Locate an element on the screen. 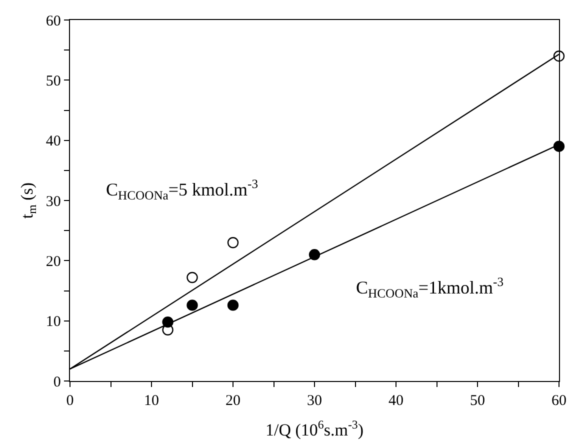 Image resolution: width=579 pixels, height=448 pixels. x-axis-title: 1/Q (10$^{6}$s.m$^{-3}$) is located at coordinates (314, 428).